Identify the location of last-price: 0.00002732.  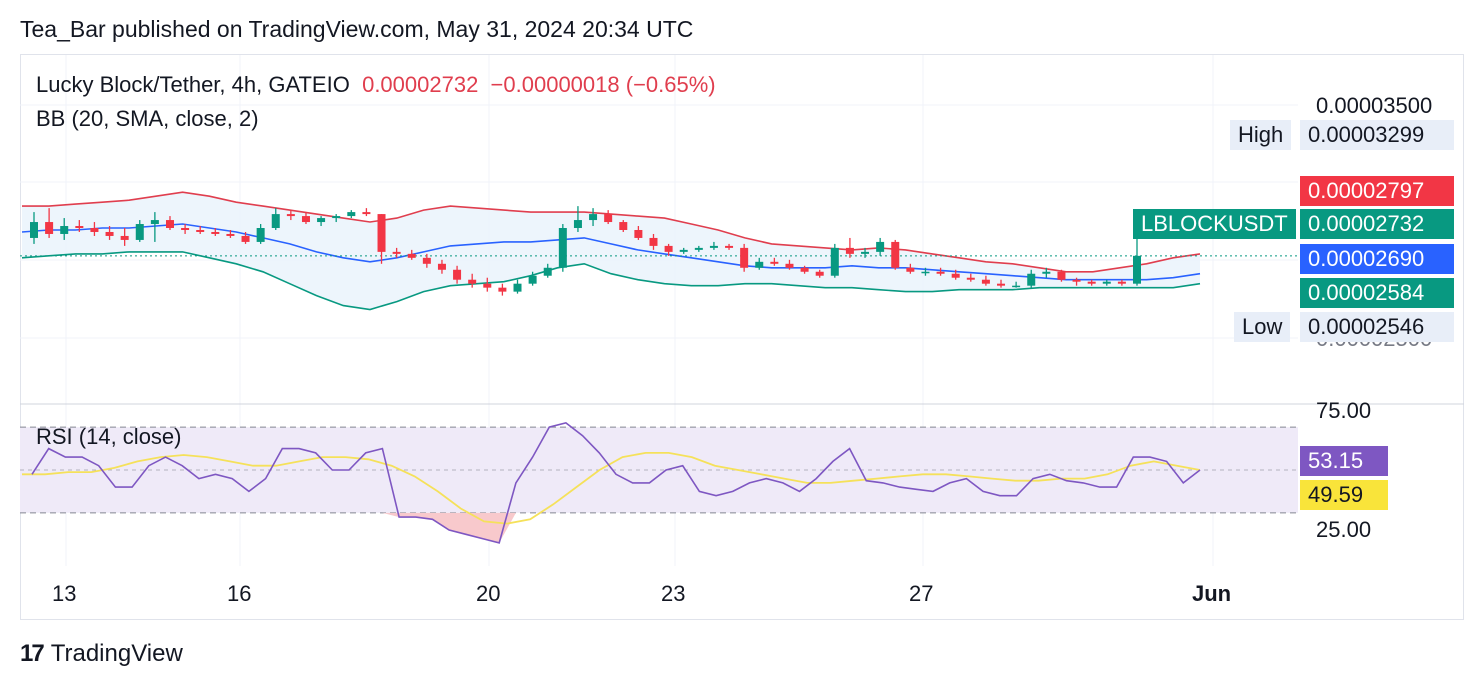
(420, 84).